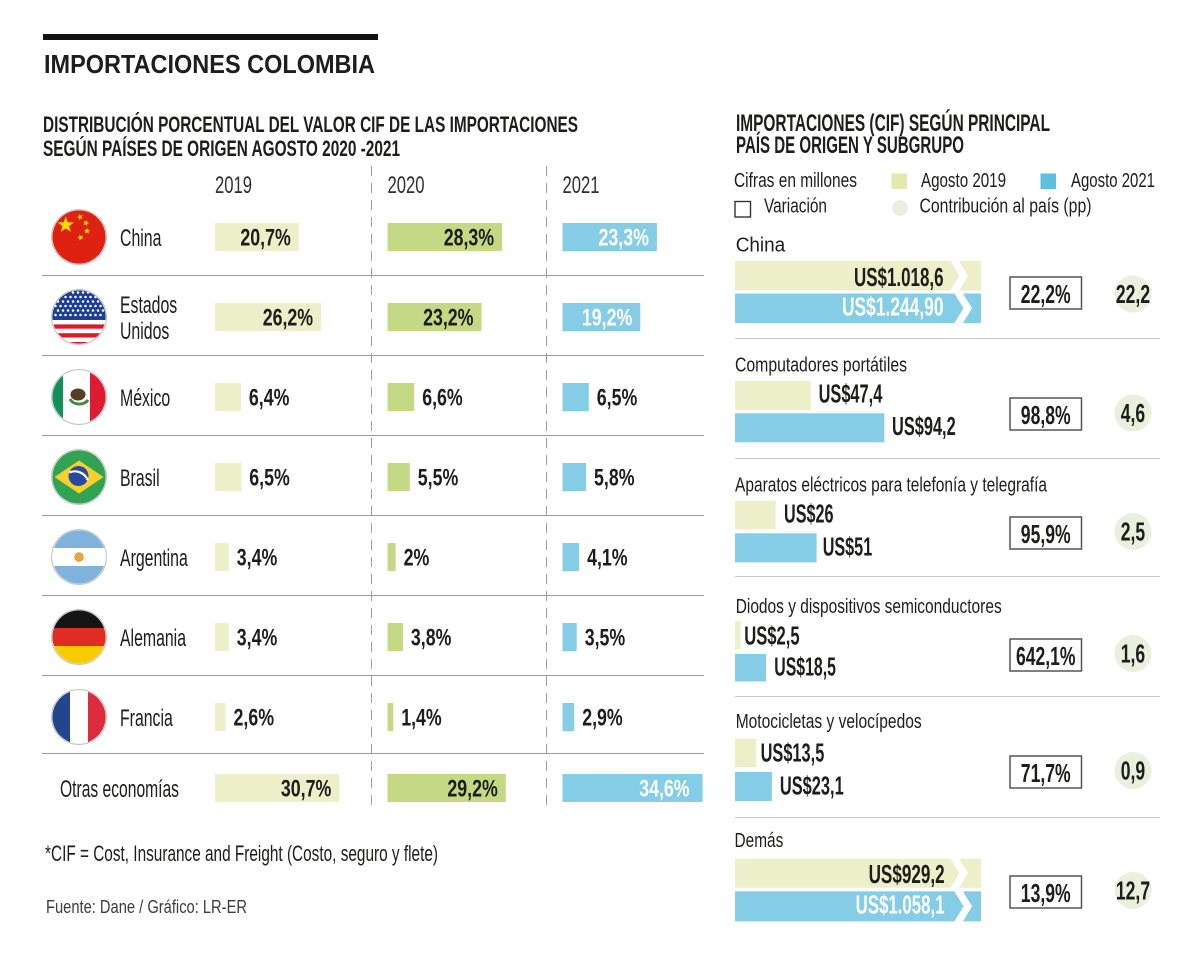 This screenshot has width=1200, height=958. I want to click on svg-text: 71,7%, so click(1046, 773).